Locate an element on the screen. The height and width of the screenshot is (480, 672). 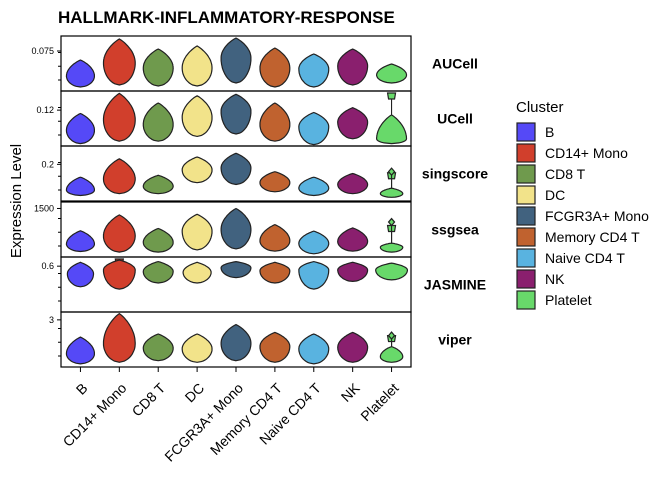
violin-ucell-cd14-mono is located at coordinates (119, 117).